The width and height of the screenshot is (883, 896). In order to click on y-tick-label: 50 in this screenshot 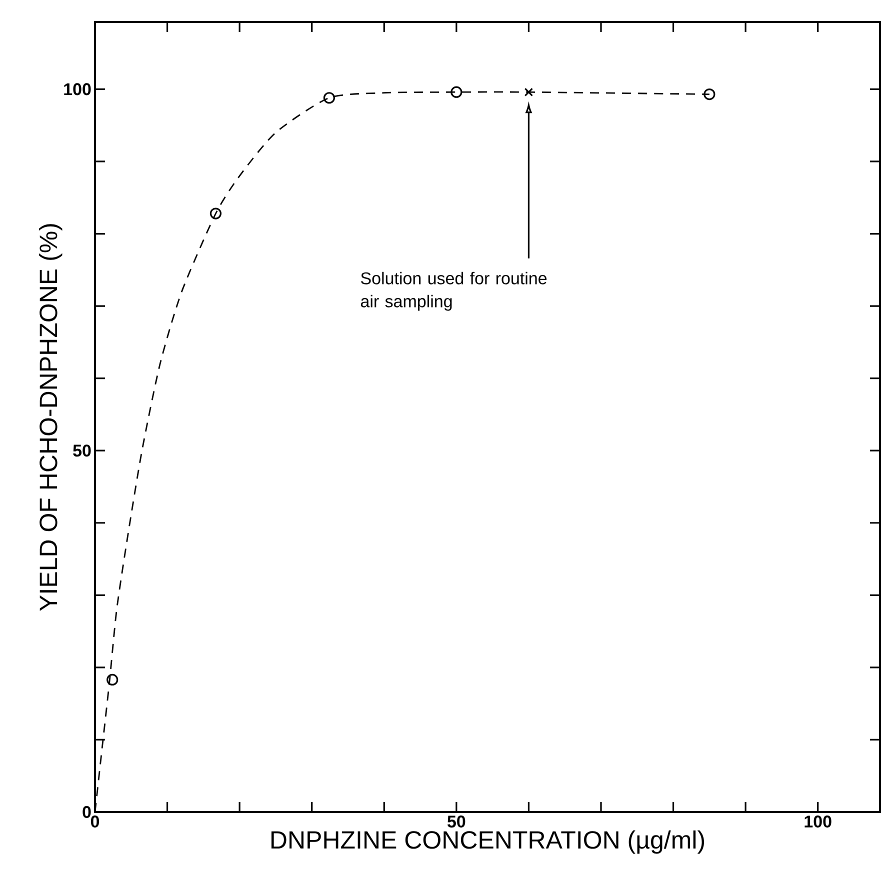, I will do `click(82, 450)`.